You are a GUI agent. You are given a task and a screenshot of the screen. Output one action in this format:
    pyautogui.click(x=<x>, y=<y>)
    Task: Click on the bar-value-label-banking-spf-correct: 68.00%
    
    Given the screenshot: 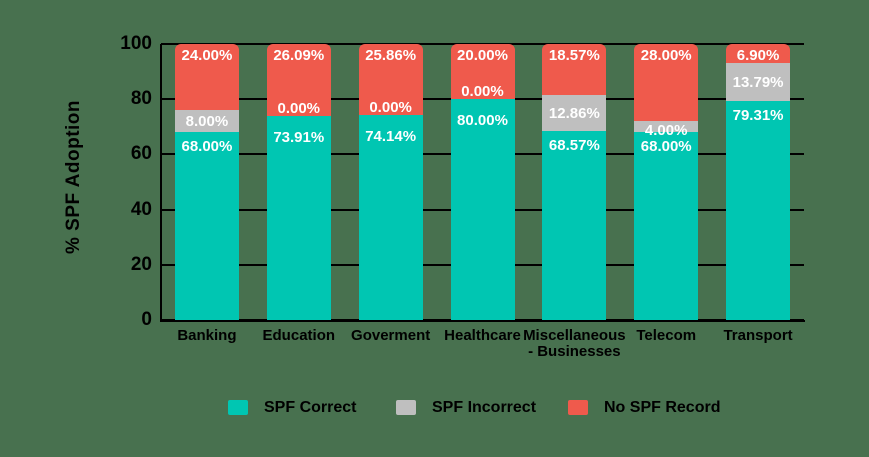 What is the action you would take?
    pyautogui.click(x=207, y=147)
    